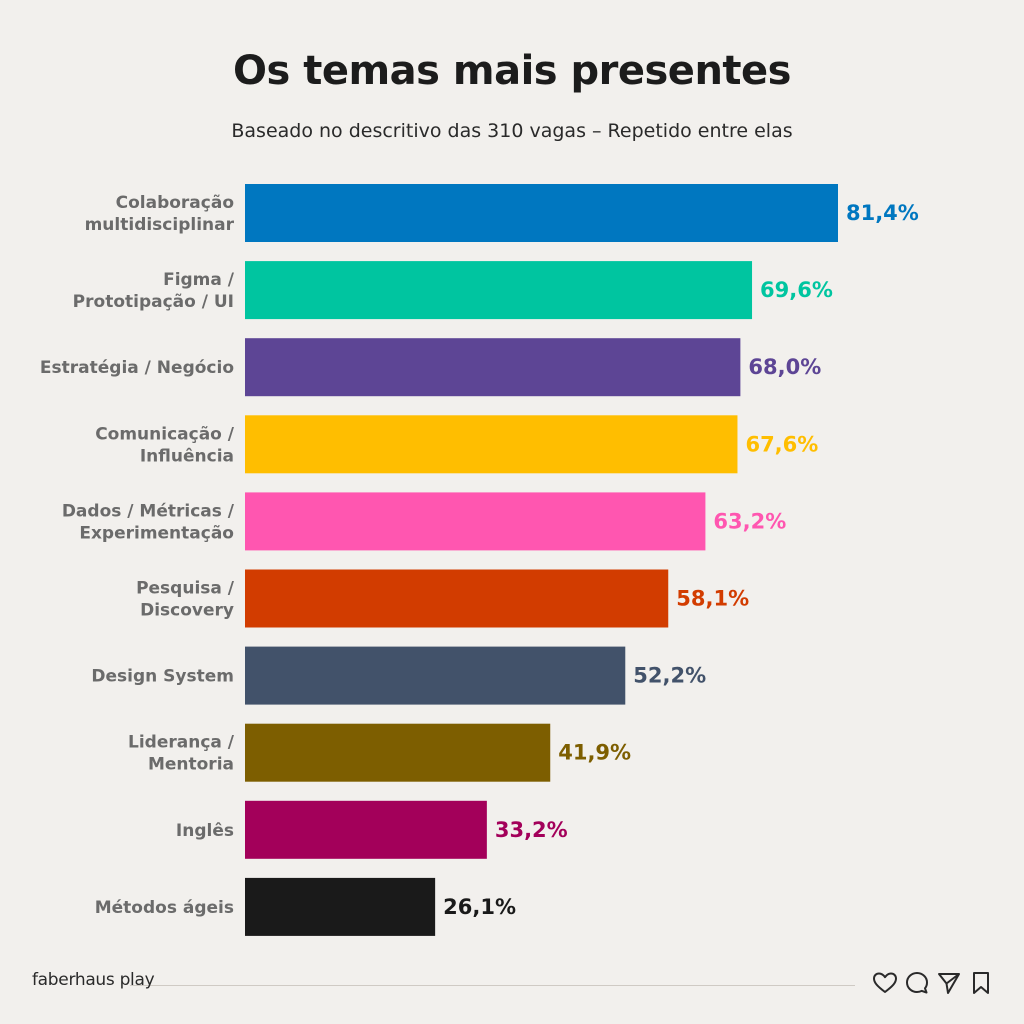 This screenshot has height=1024, width=1024. What do you see at coordinates (749, 521) in the screenshot?
I see `value-label-4: 63,2%` at bounding box center [749, 521].